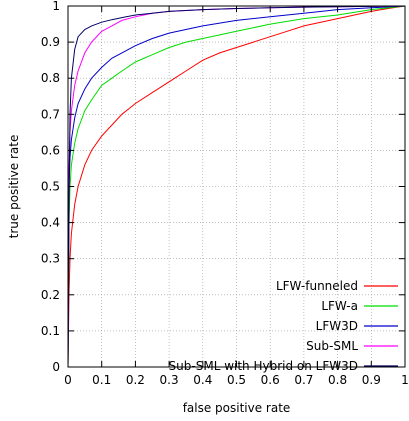 This screenshot has width=409, height=421. What do you see at coordinates (50, 259) in the screenshot?
I see `y-tick-label: 0.3` at bounding box center [50, 259].